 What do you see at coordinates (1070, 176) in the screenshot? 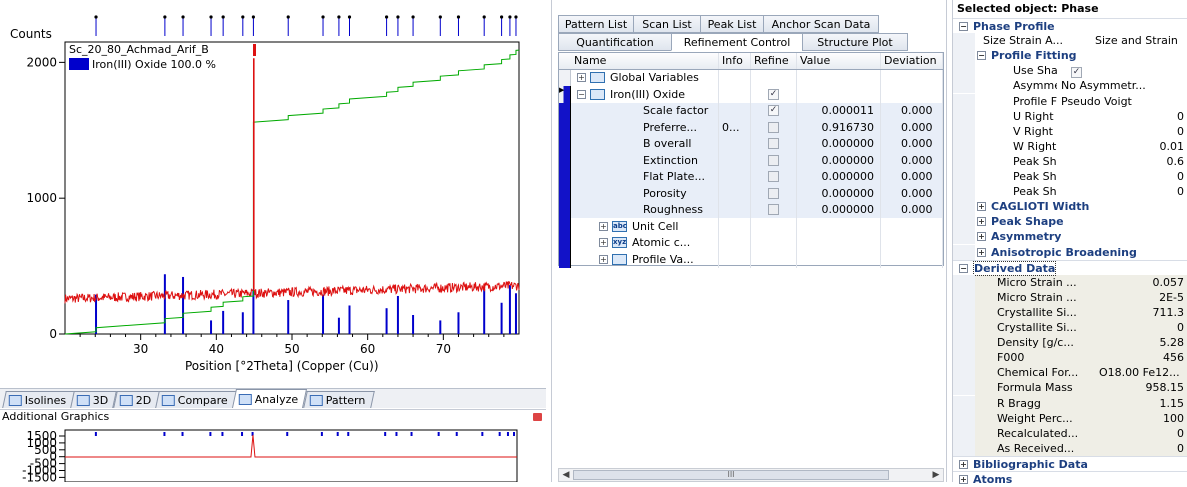
I see `property-row: Peak Sha... 0` at bounding box center [1070, 176].